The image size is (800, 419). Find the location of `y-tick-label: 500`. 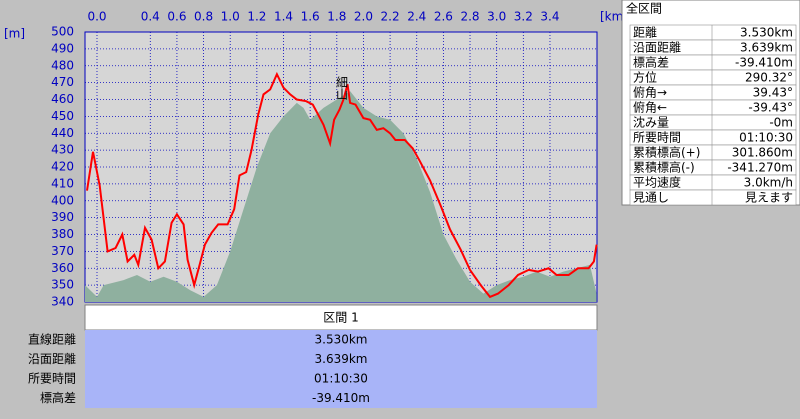

y-tick-label: 500 is located at coordinates (62, 32).